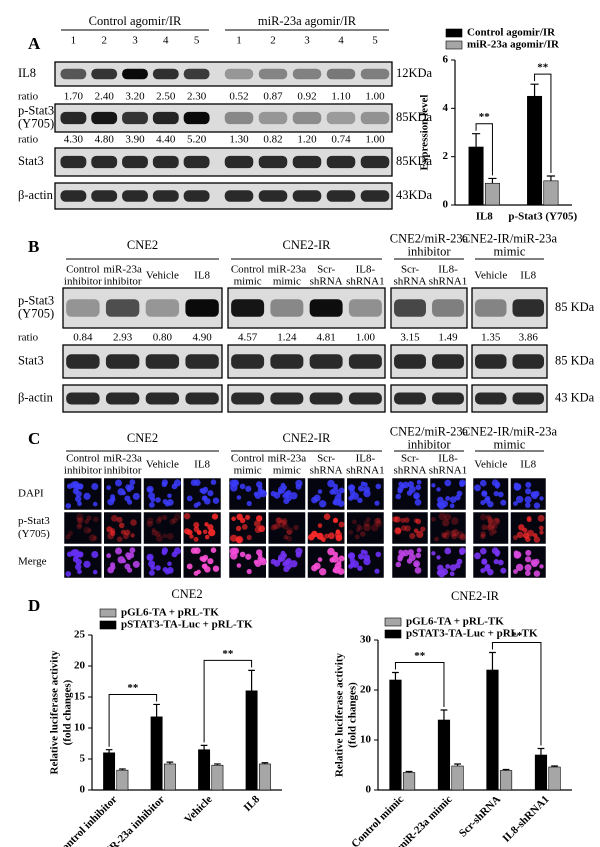 This screenshot has height=847, width=600. What do you see at coordinates (34, 534) in the screenshot?
I see `row-label: (Y705)` at bounding box center [34, 534].